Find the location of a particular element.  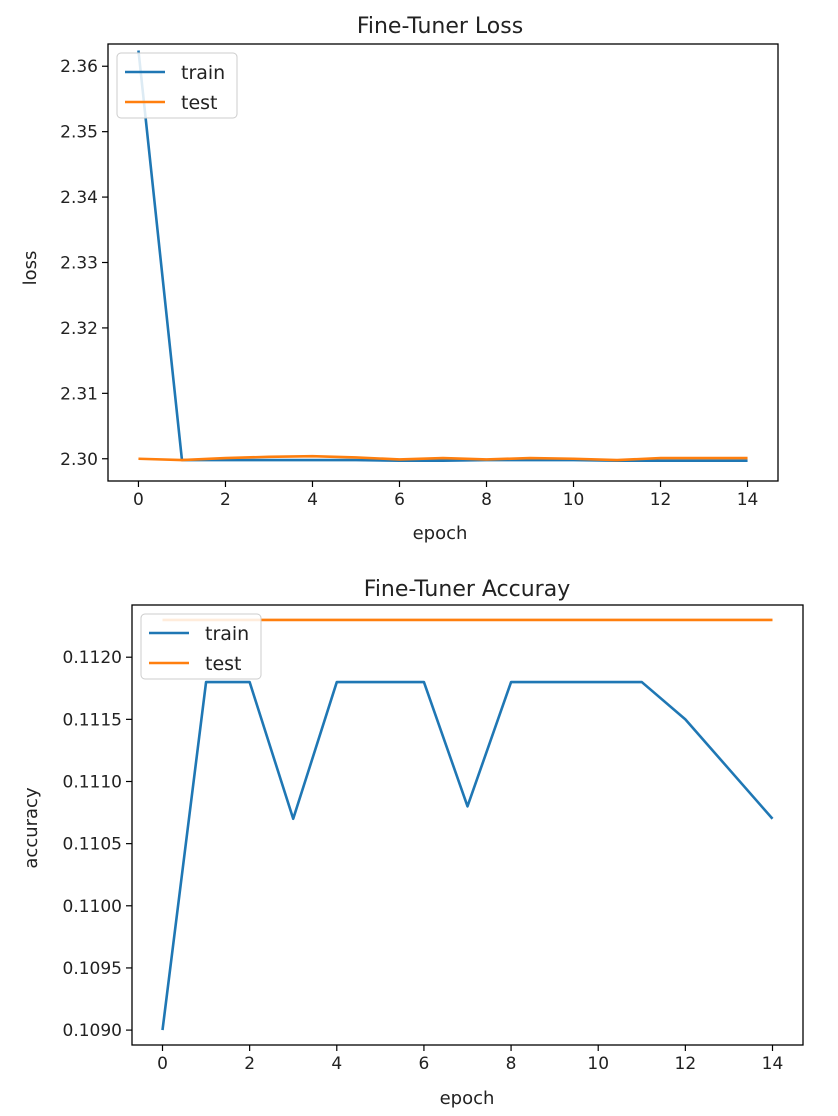

y-tick-label: 0.1100 is located at coordinates (92, 907).